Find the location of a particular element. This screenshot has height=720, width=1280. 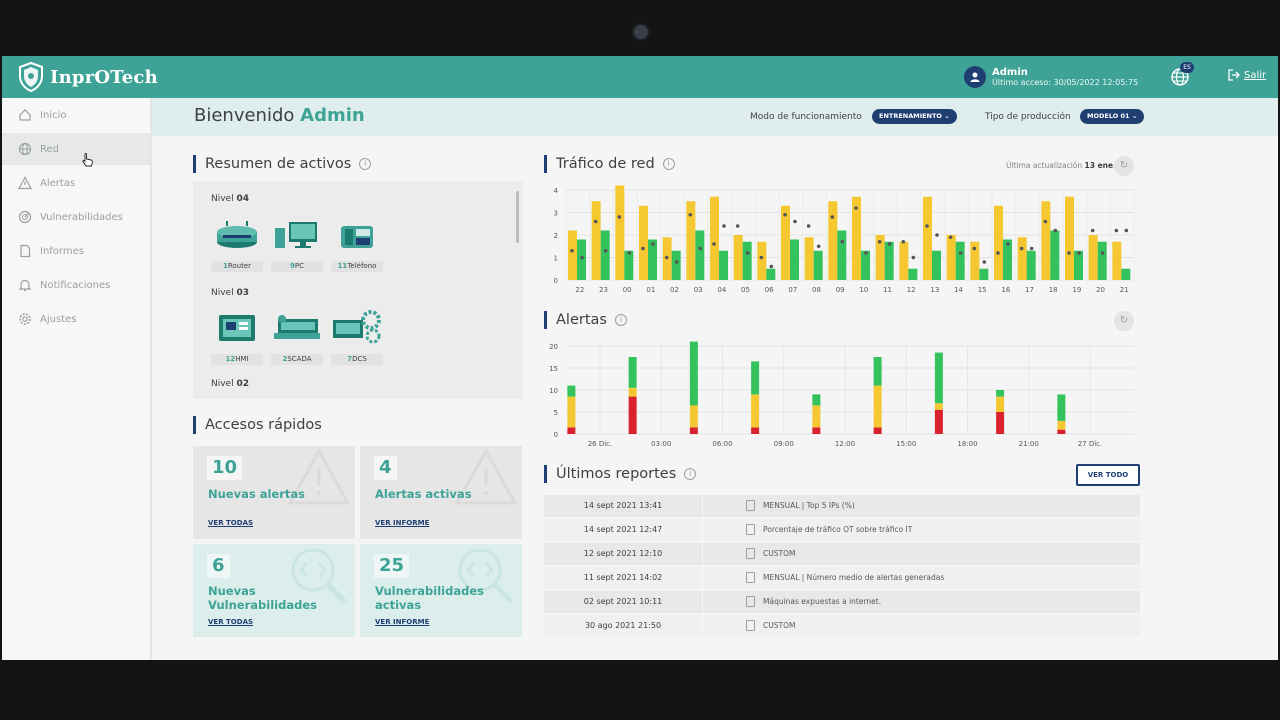

alerts-title: Alertas is located at coordinates (581, 320).